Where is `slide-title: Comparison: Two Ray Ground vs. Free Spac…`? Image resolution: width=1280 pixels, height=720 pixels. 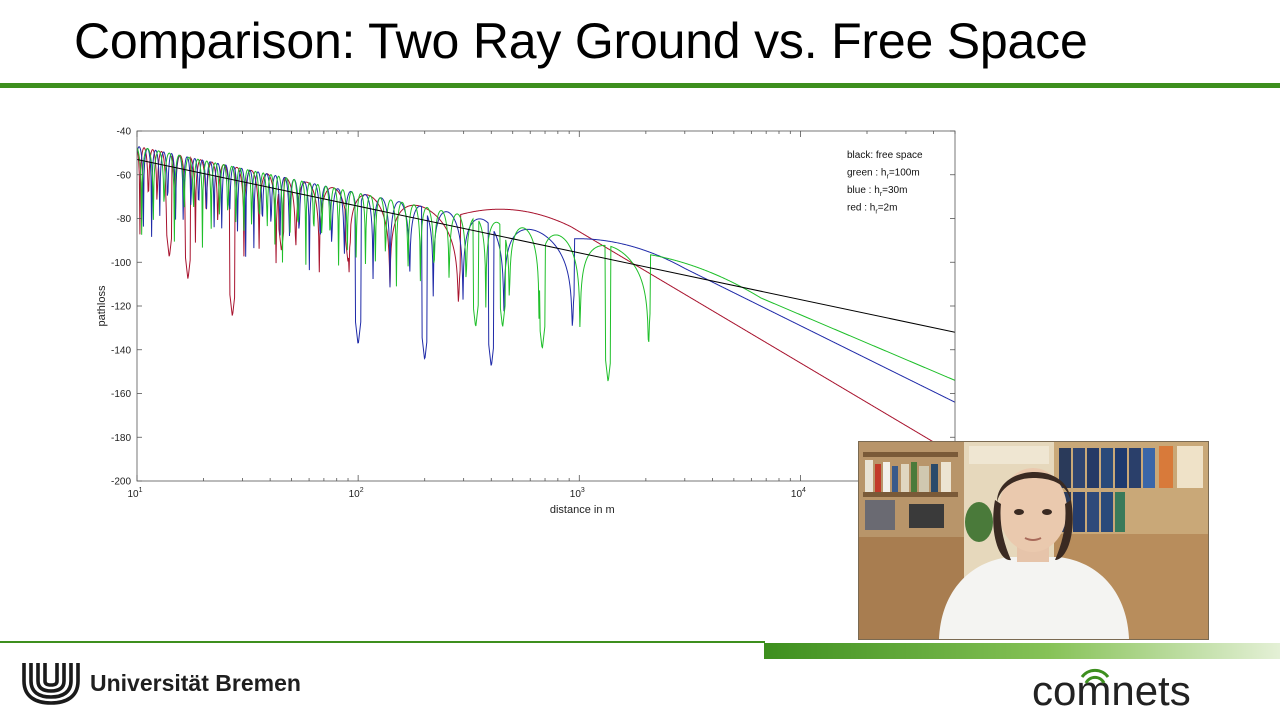
slide-title: Comparison: Two Ray Ground vs. Free Spac… is located at coordinates (581, 41).